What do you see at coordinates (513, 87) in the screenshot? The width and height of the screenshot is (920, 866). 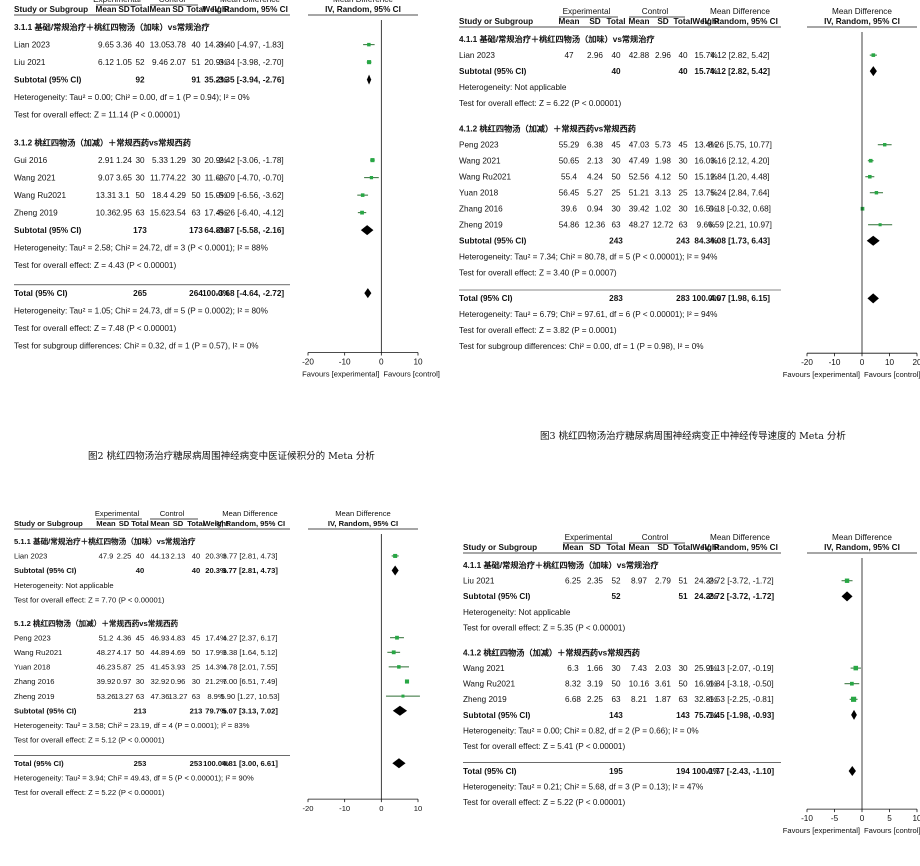 I see `stat-note: Heterogeneity: Not applicable` at bounding box center [513, 87].